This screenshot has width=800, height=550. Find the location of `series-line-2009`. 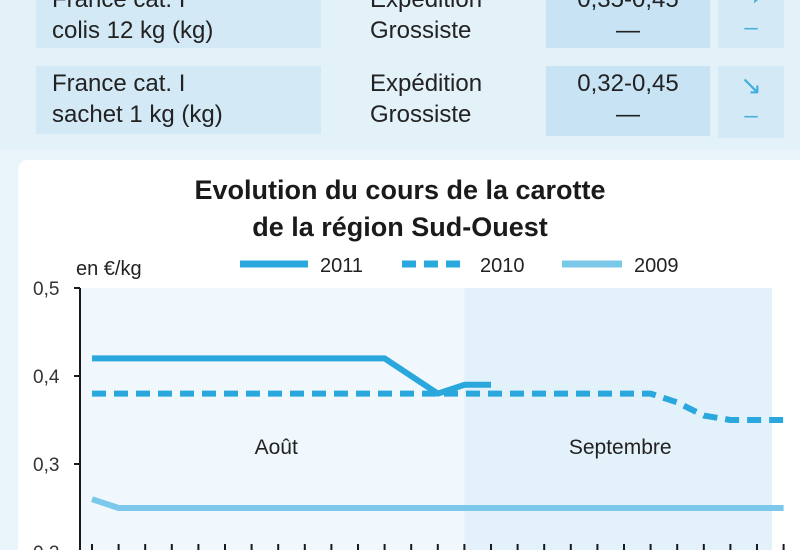

series-line-2009 is located at coordinates (437, 503).